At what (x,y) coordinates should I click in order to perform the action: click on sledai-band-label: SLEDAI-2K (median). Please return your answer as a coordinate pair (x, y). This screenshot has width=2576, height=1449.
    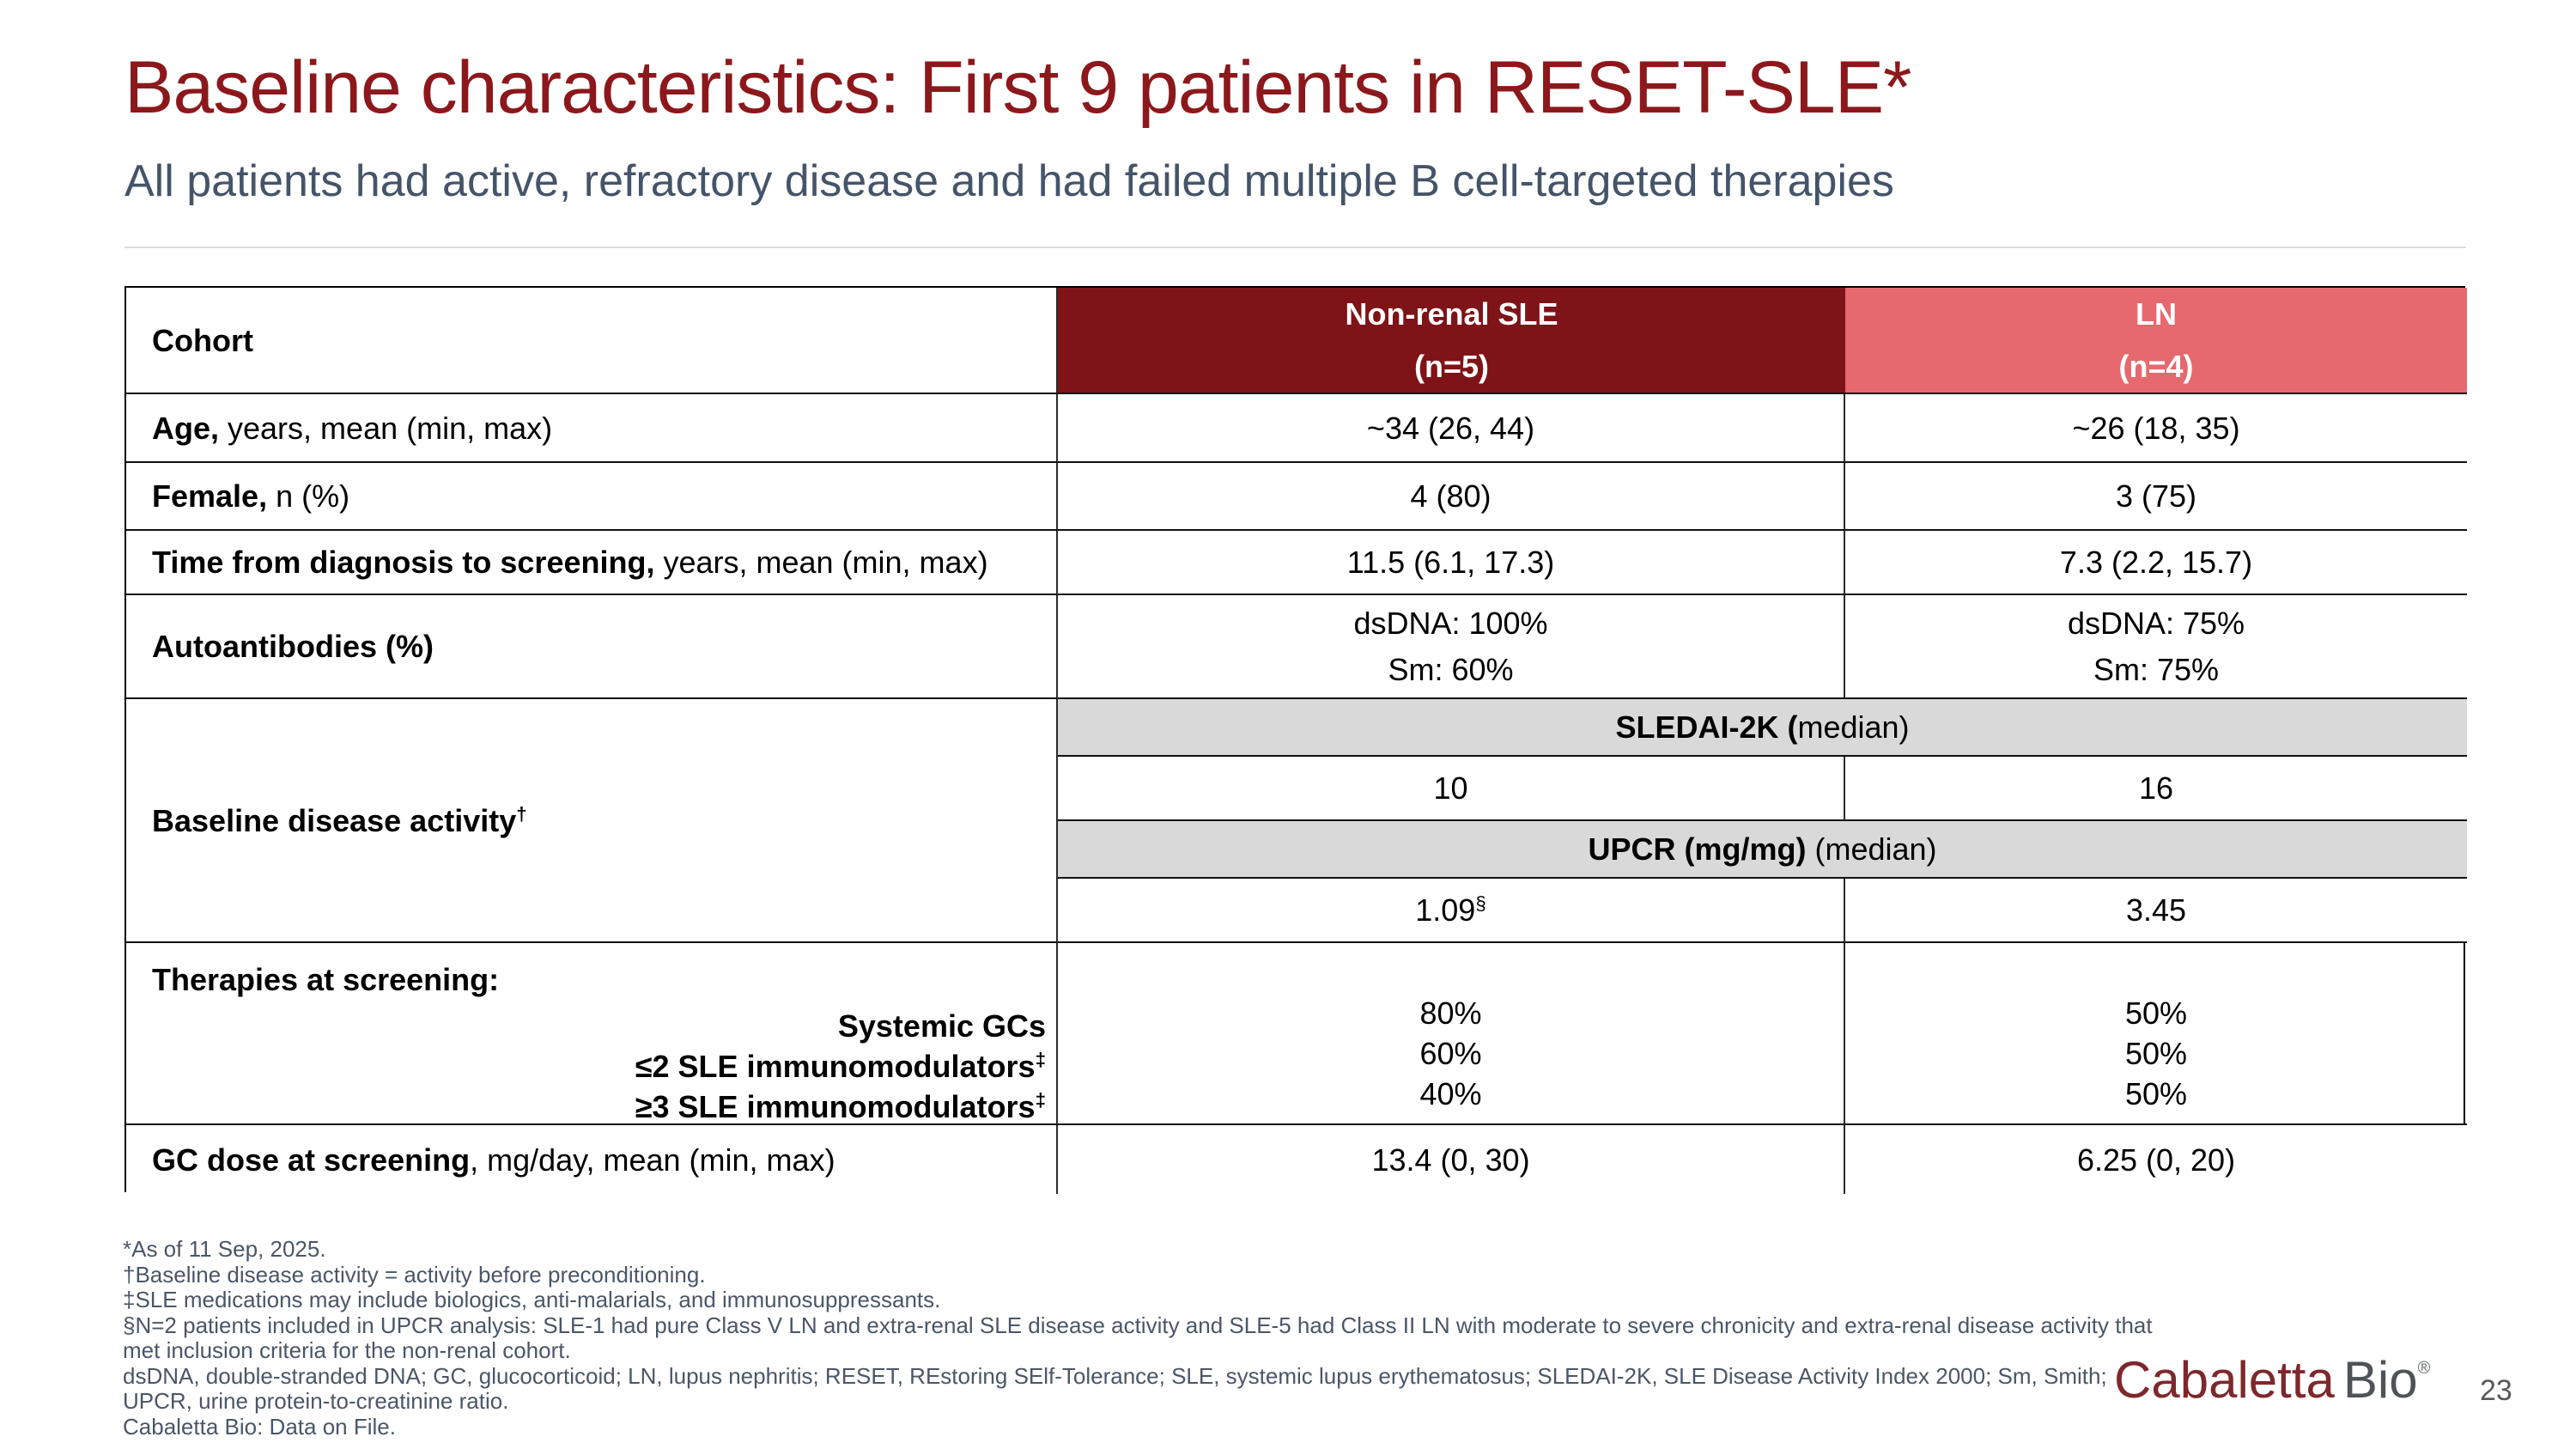
    Looking at the image, I should click on (1762, 727).